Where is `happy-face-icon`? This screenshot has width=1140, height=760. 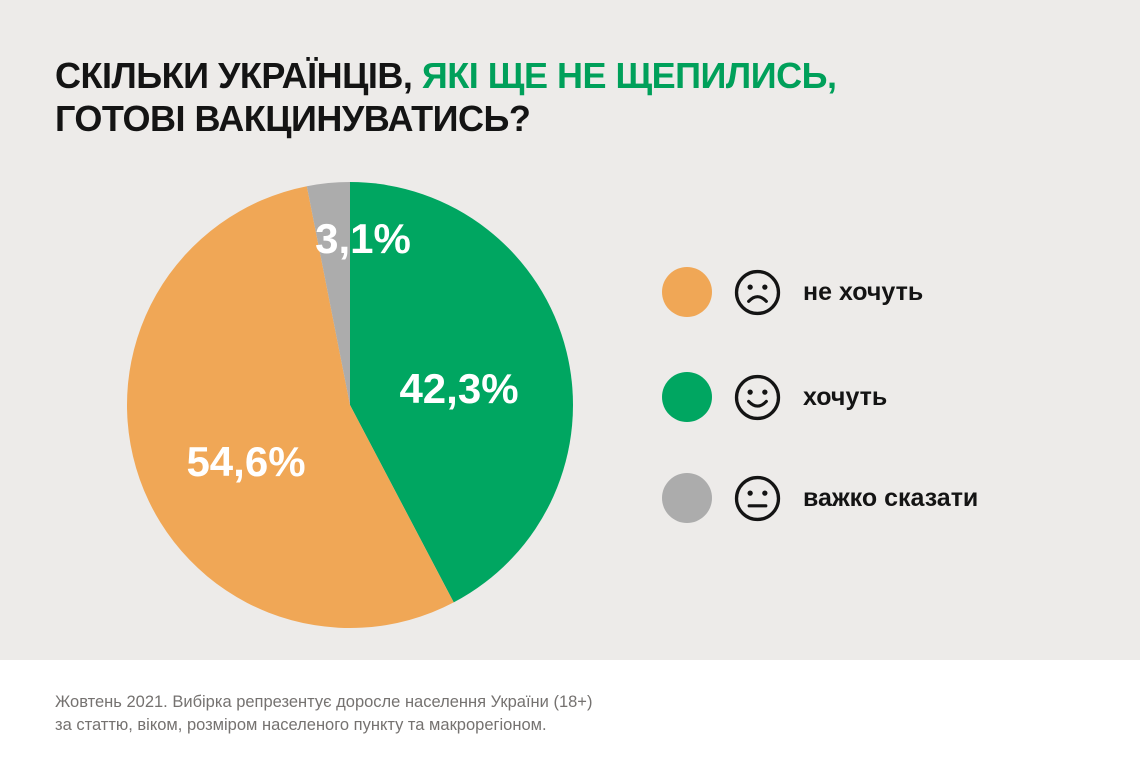 happy-face-icon is located at coordinates (757, 397).